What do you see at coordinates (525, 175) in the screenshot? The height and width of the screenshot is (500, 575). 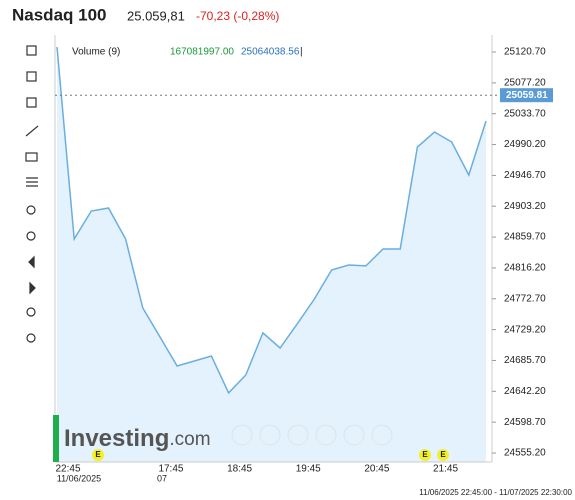 I see `y-tick-label: 24946.70` at bounding box center [525, 175].